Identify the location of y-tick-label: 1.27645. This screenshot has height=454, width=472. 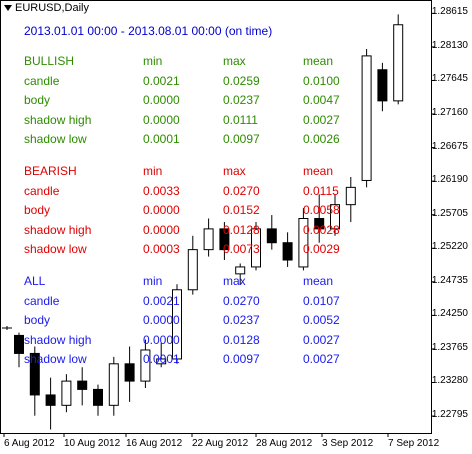
(449, 79).